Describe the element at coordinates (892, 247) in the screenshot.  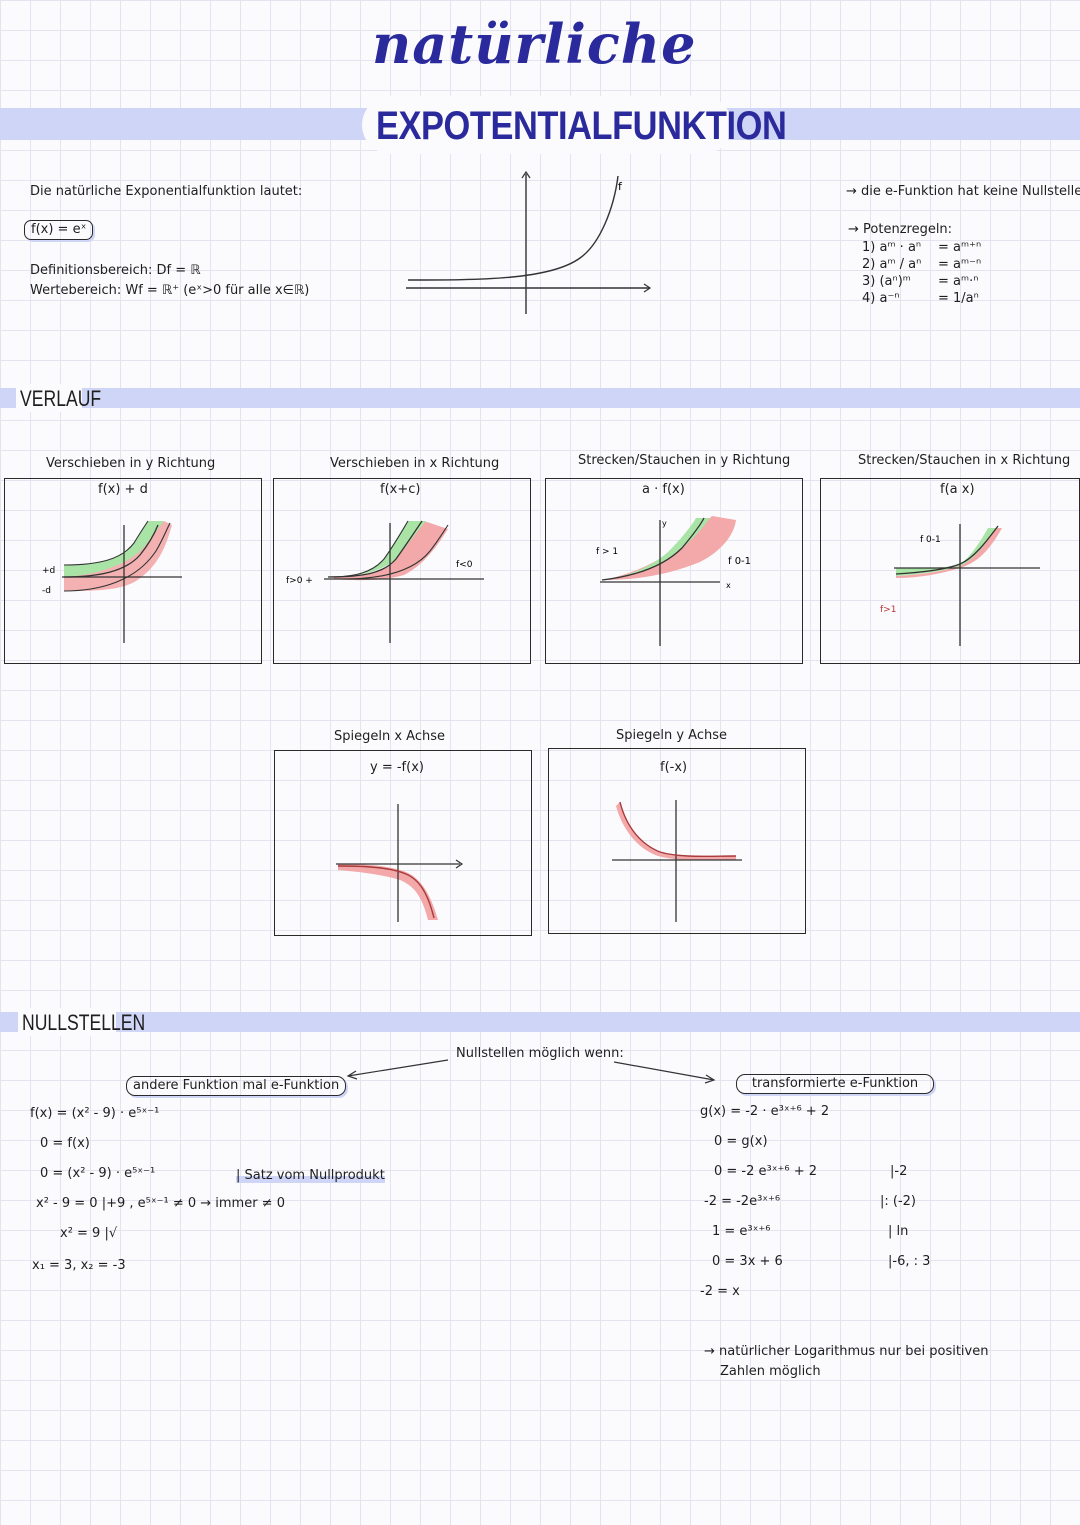
I see `rule-lhs: 1) aᵐ · aⁿ` at that location.